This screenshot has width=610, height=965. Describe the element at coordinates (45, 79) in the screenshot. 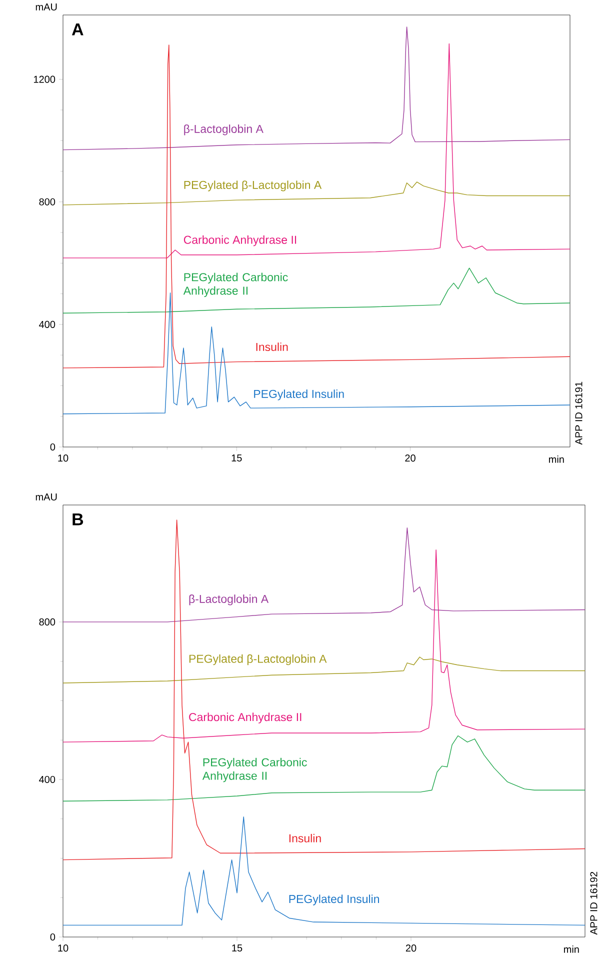

I see `y-tick-label: 1200` at that location.